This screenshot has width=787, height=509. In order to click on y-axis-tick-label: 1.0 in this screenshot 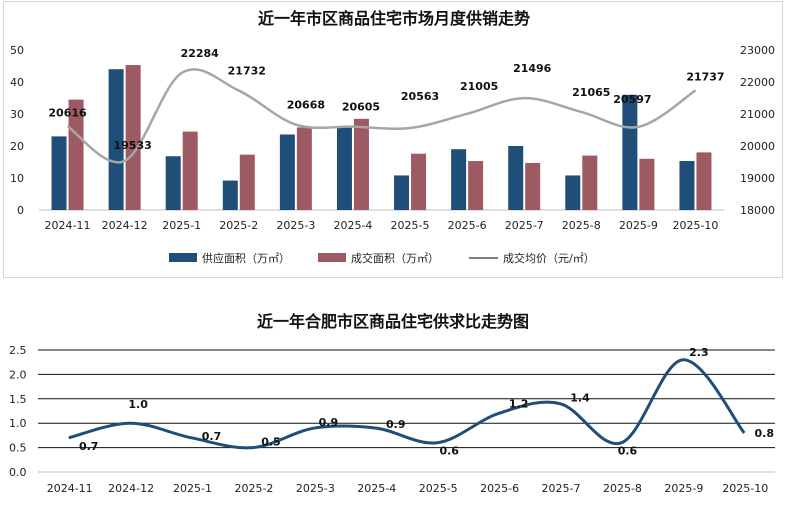, I will do `click(18, 423)`.